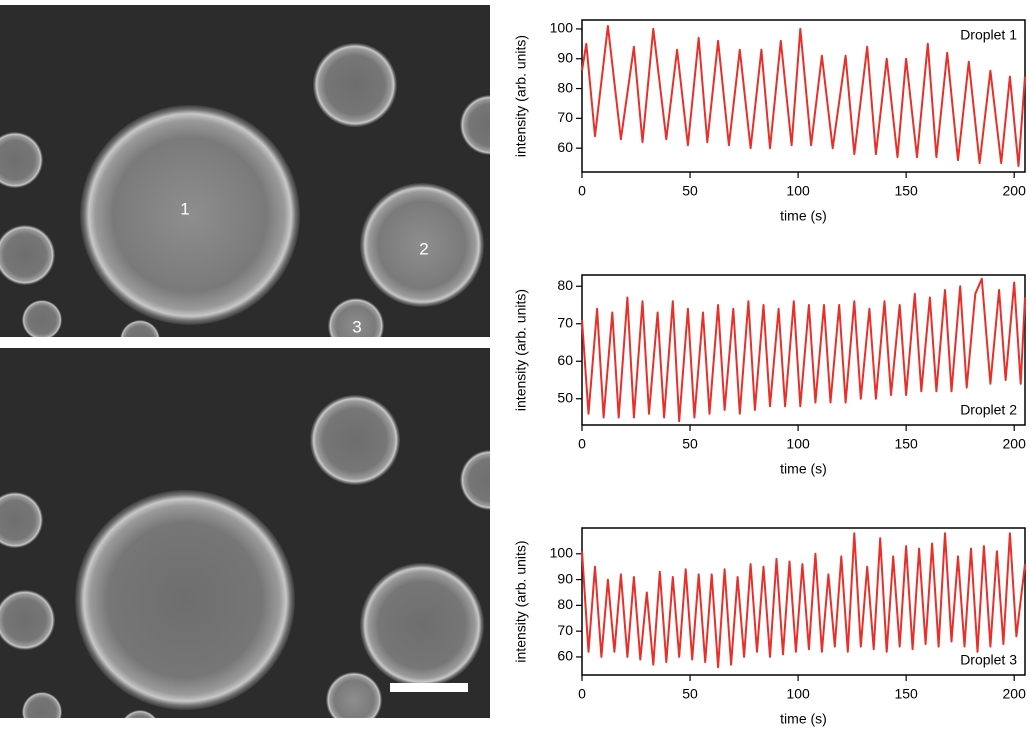 Image resolution: width=1030 pixels, height=740 pixels. What do you see at coordinates (565, 397) in the screenshot?
I see `y-tick-label: 50` at bounding box center [565, 397].